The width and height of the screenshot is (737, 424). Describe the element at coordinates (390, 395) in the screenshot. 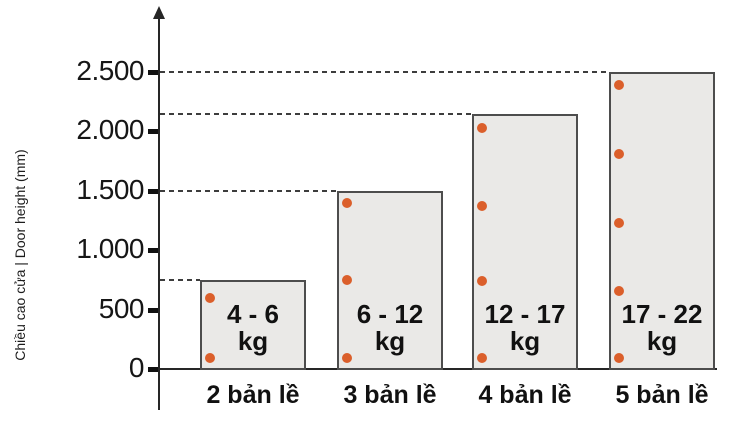

I see `x-category-label: 3 bản lề` at that location.